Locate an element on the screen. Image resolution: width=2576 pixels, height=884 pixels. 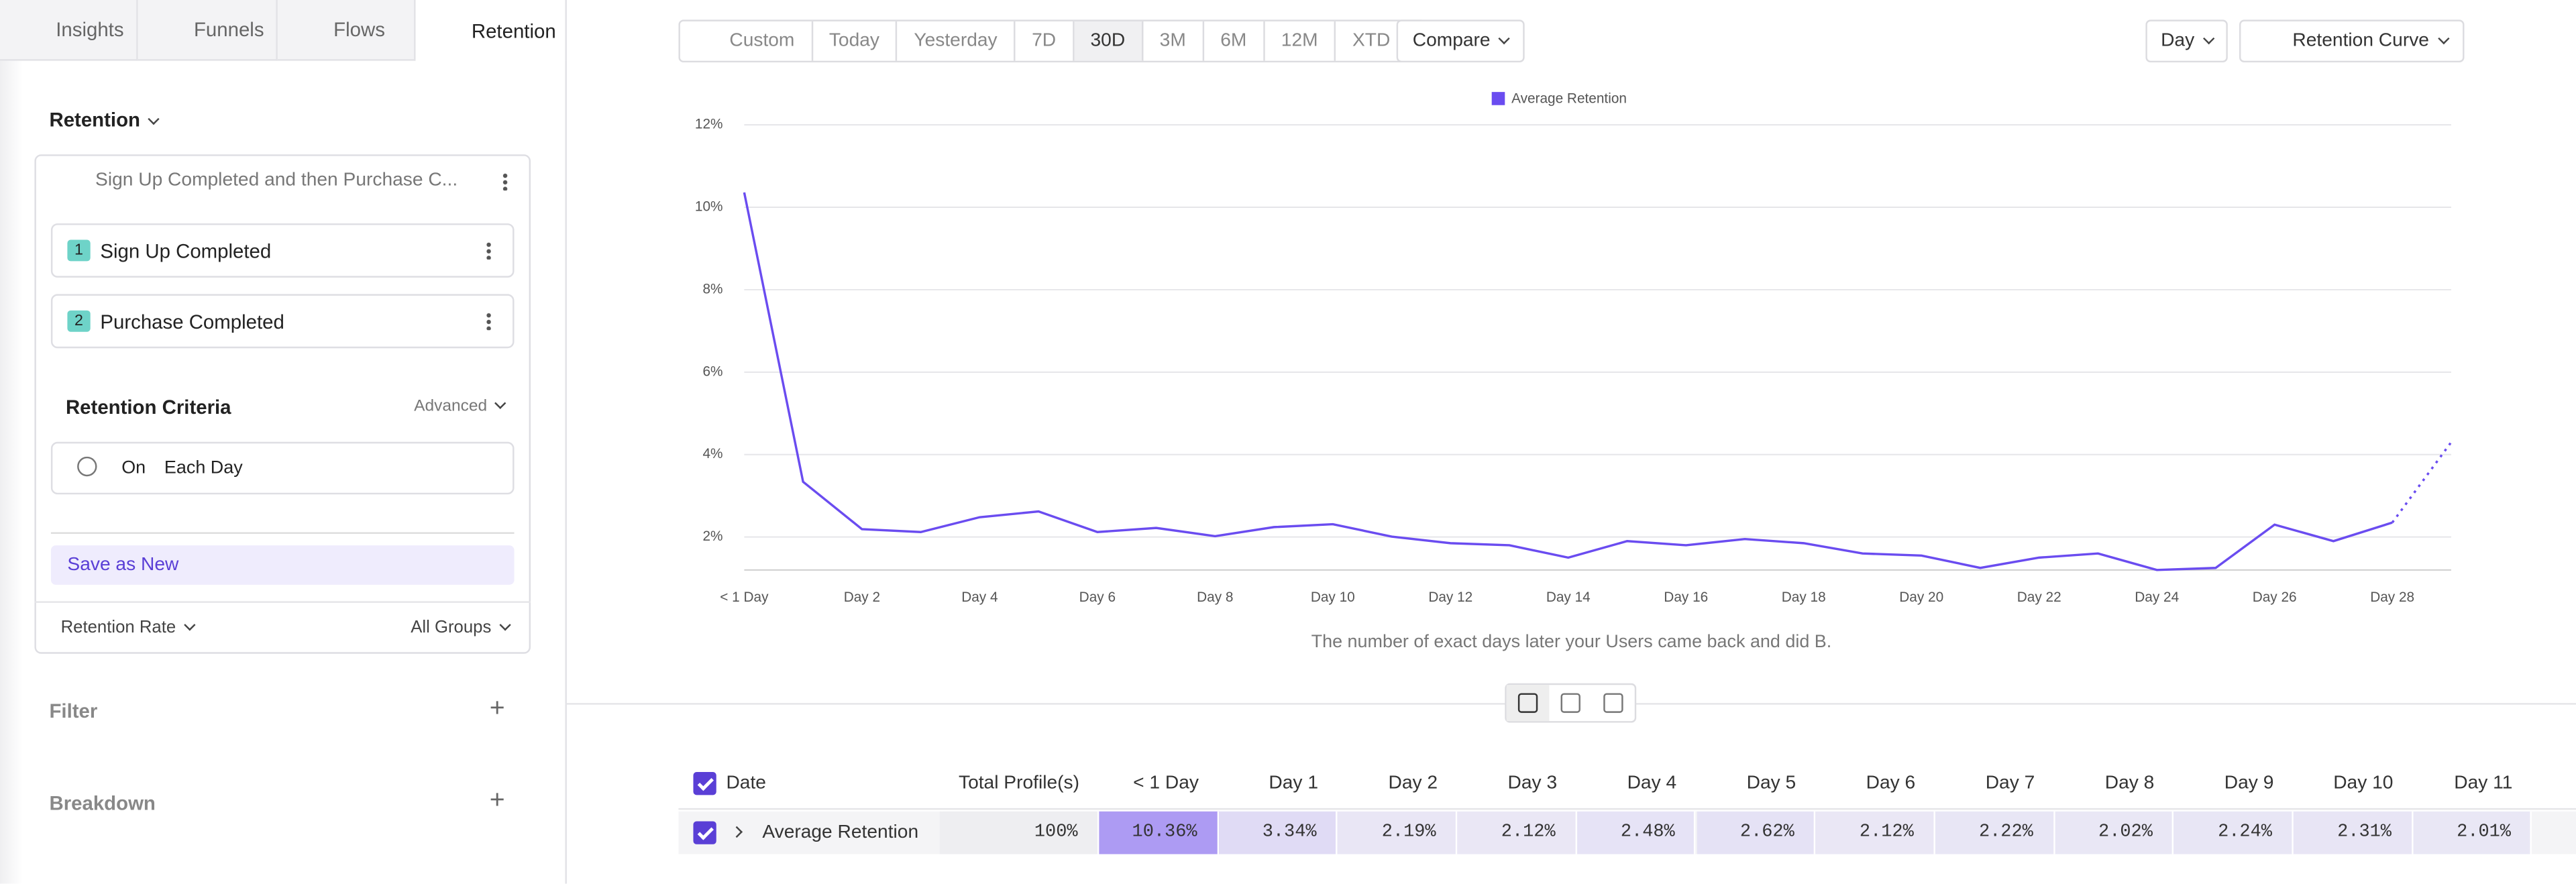
range-button: Custom is located at coordinates (746, 41).